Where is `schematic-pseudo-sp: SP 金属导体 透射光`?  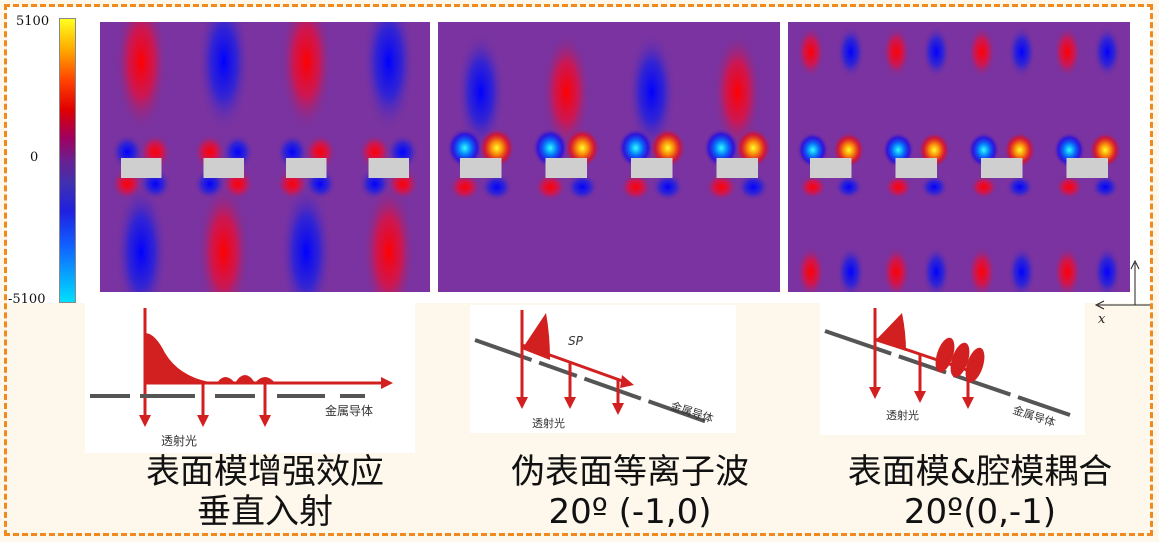
schematic-pseudo-sp: SP 金属导体 透射光 is located at coordinates (603, 369).